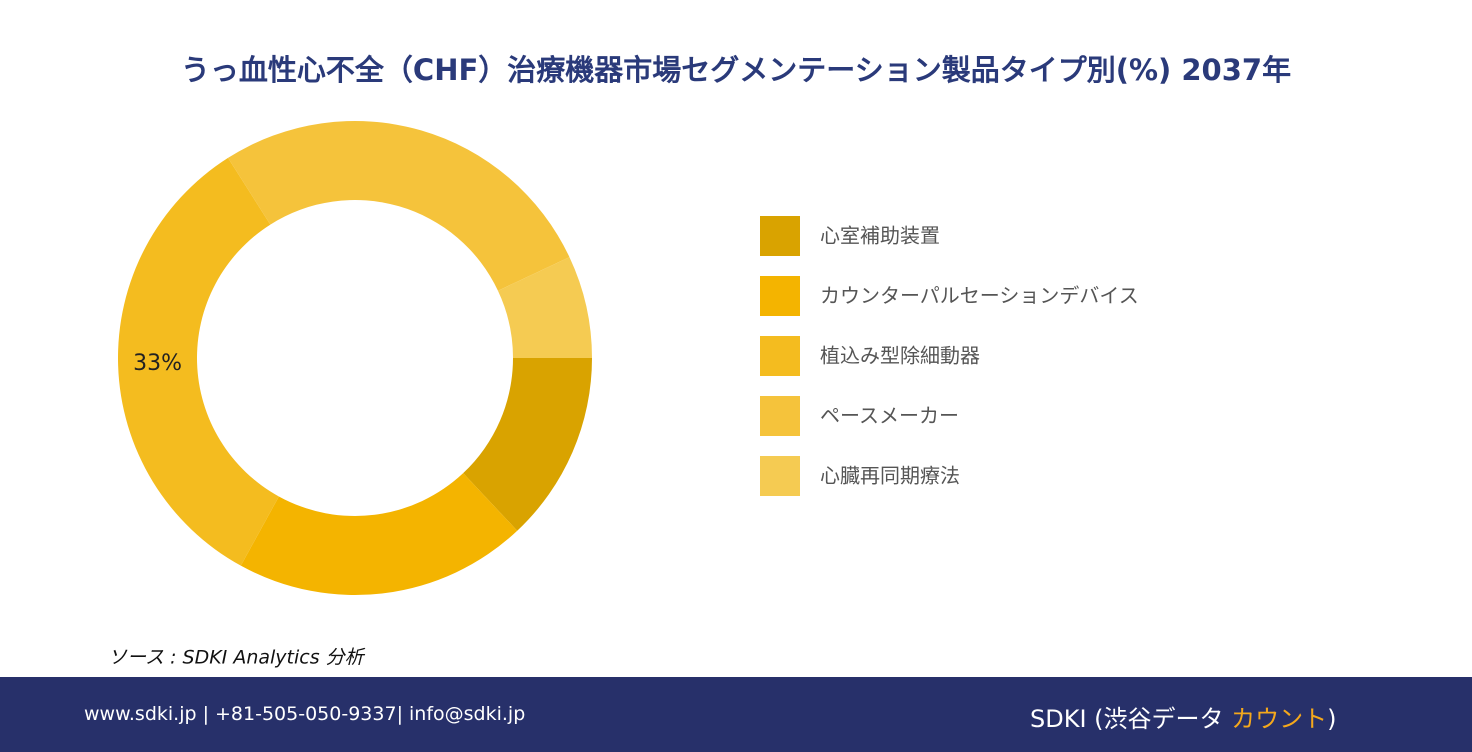 The height and width of the screenshot is (752, 1472). Describe the element at coordinates (880, 236) in the screenshot. I see `legend-label: 心室補助装置` at that location.